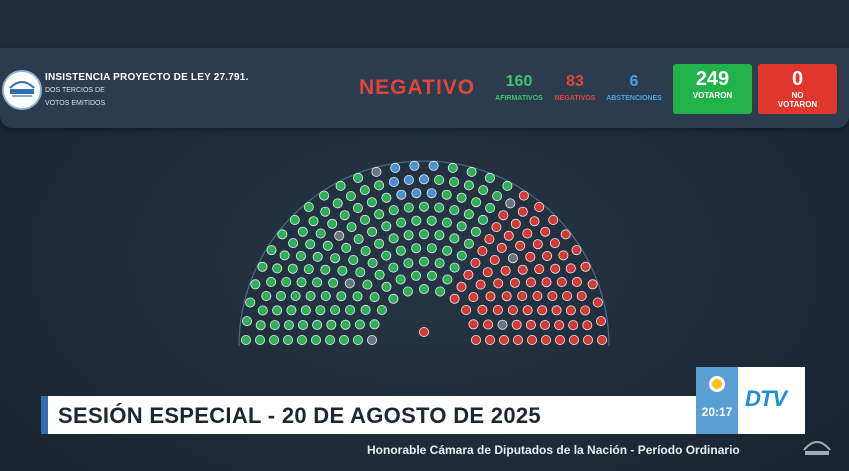  I want to click on not-voted-label-line2: VOTARON, so click(797, 104).